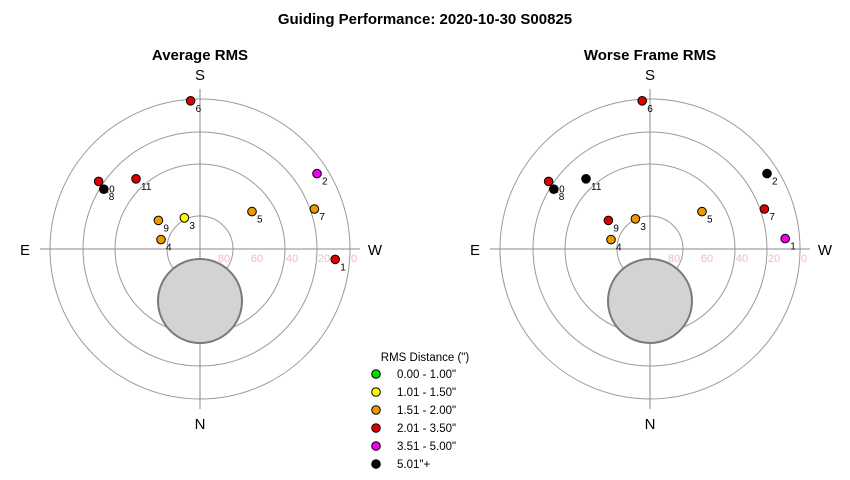 The image size is (850, 480). I want to click on legend-title: RMS Distance ("), so click(425, 358).